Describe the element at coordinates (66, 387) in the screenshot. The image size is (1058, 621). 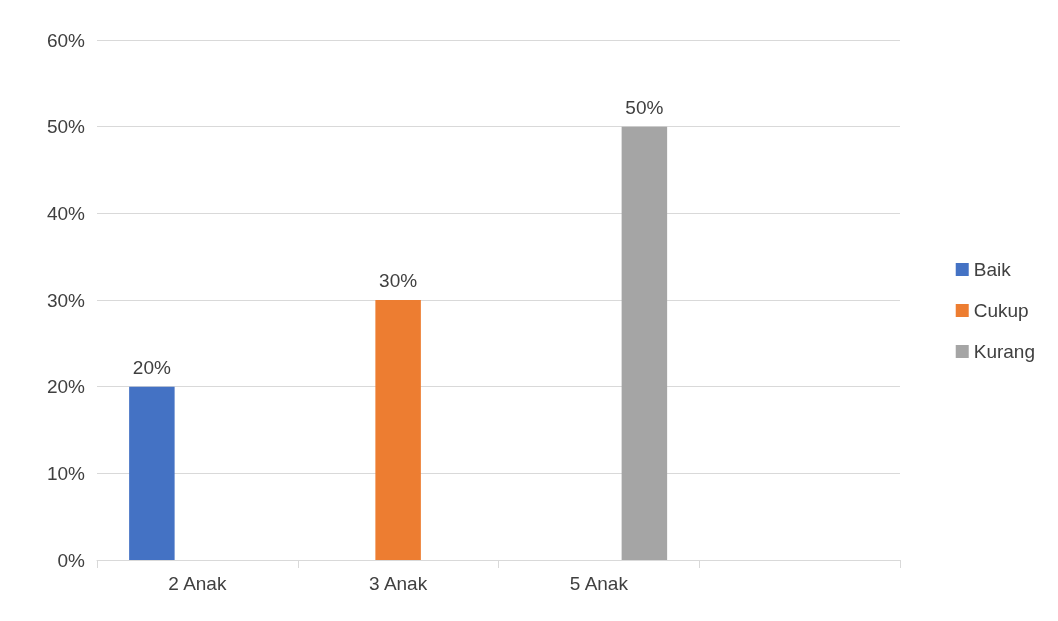
I see `y-tick-label: 20%` at that location.